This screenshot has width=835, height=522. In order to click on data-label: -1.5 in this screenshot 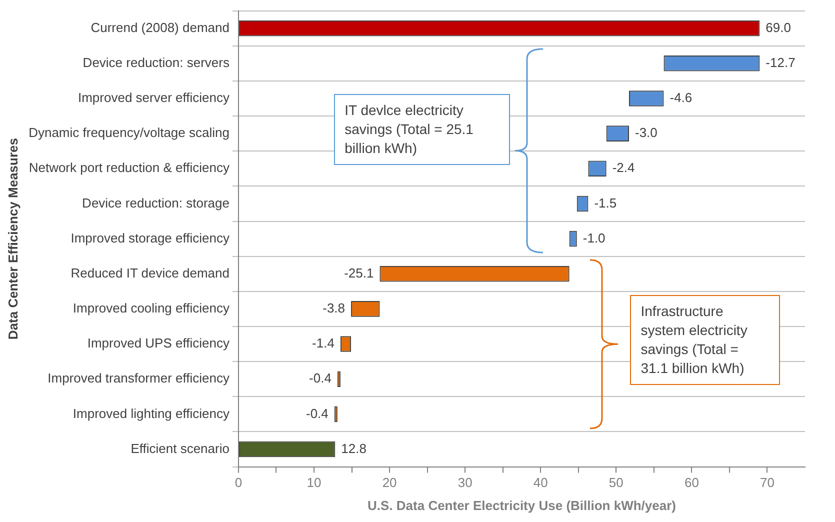, I will do `click(605, 202)`.